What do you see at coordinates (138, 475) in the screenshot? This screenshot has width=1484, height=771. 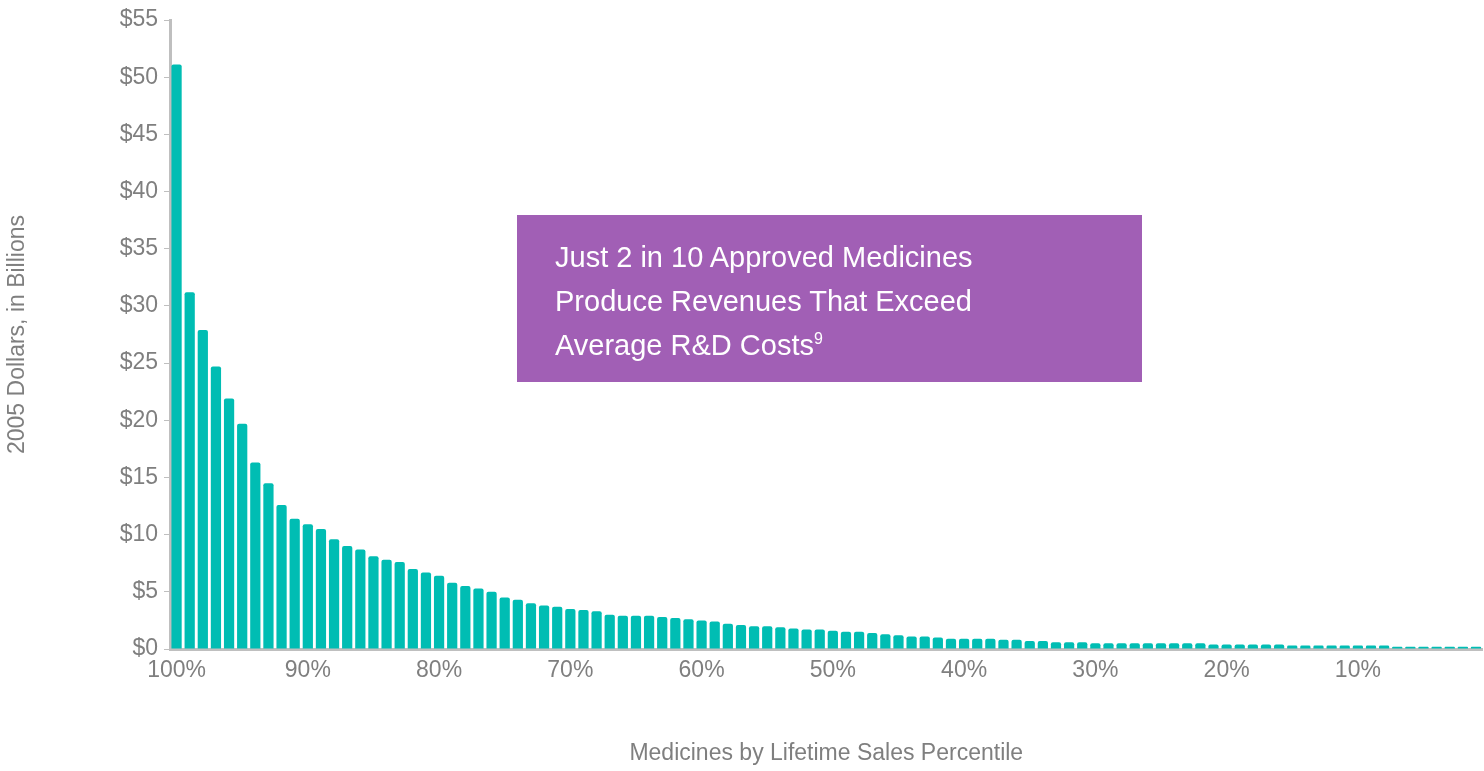 I see `y-tick-label: $15` at bounding box center [138, 475].